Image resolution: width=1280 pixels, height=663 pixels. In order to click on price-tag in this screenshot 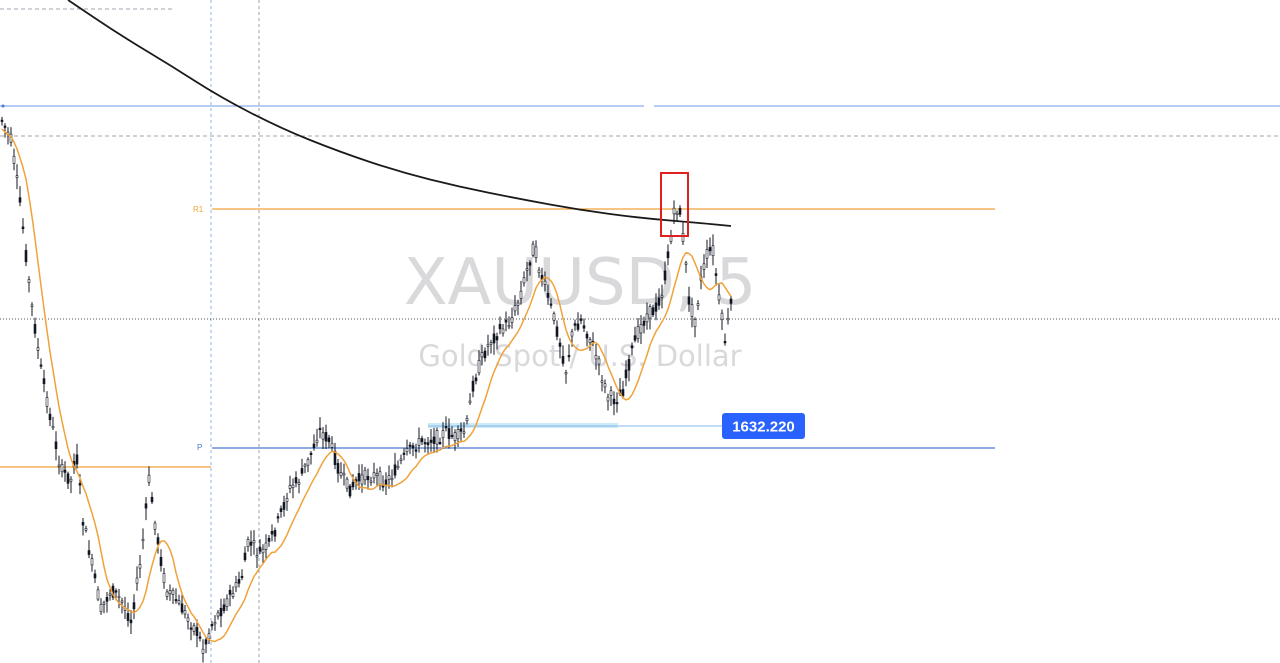, I will do `click(763, 426)`.